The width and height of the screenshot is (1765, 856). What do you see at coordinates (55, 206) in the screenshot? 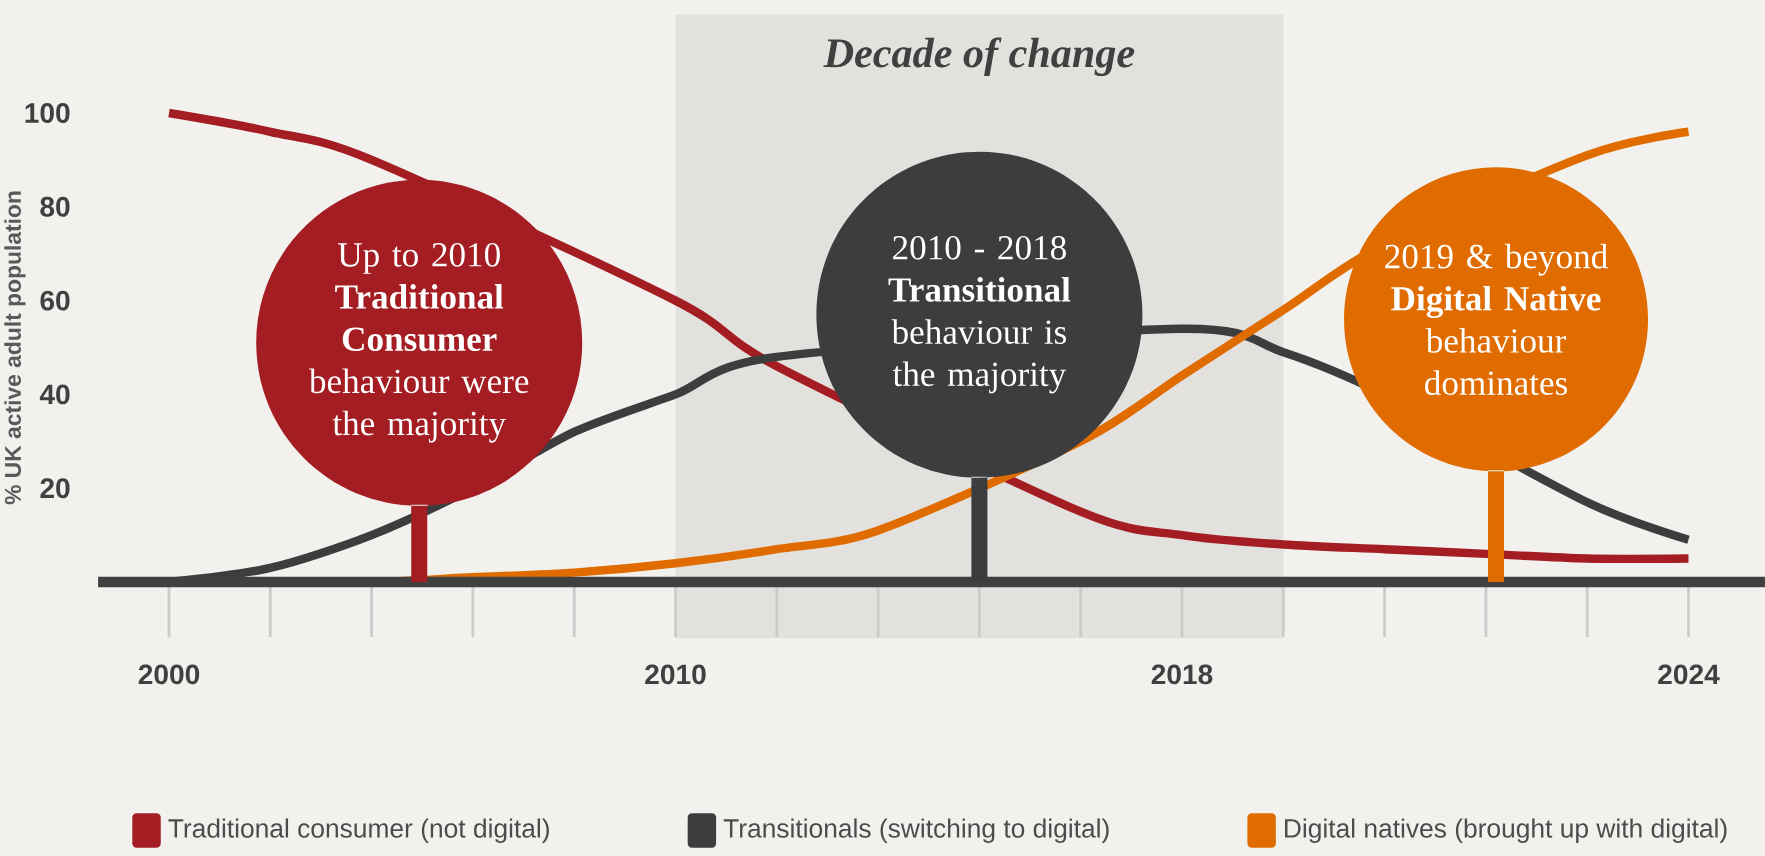
I see `y-tick-label: 80` at bounding box center [55, 206].